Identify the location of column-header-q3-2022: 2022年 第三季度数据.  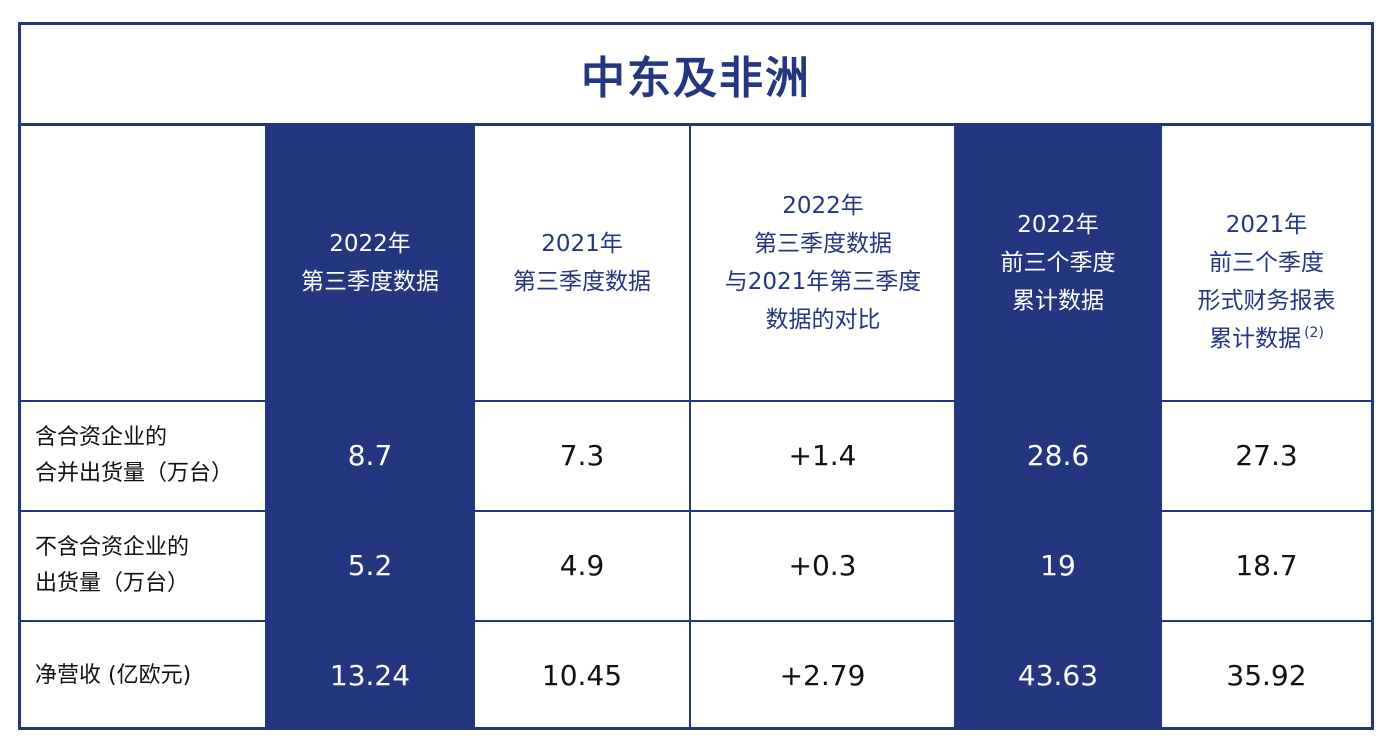
(370, 263).